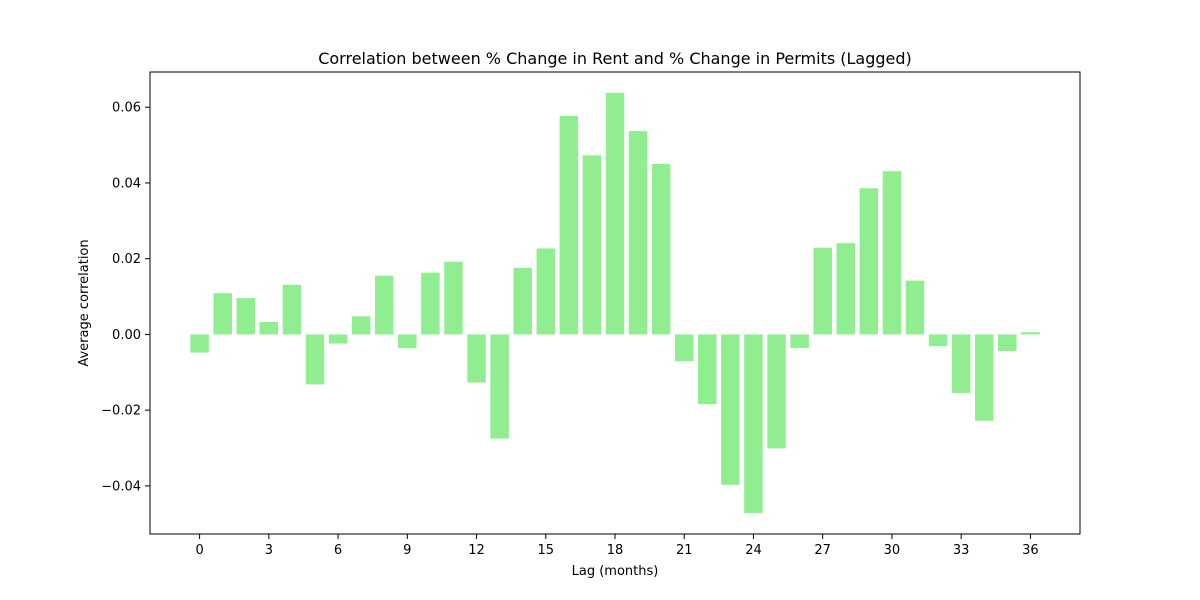 This screenshot has width=1200, height=600. What do you see at coordinates (545, 550) in the screenshot?
I see `x-tick-label: 15` at bounding box center [545, 550].